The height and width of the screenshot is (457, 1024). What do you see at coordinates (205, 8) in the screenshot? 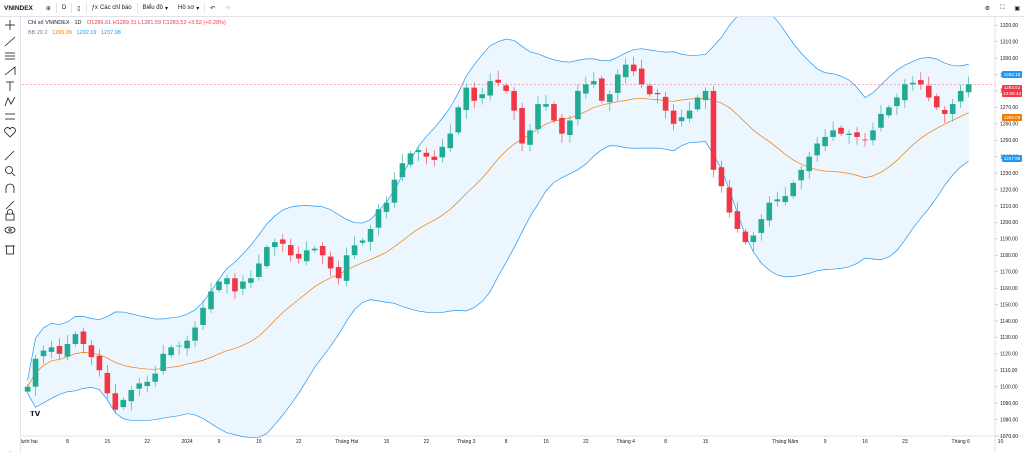
I see `toolbar-divider` at bounding box center [205, 8].